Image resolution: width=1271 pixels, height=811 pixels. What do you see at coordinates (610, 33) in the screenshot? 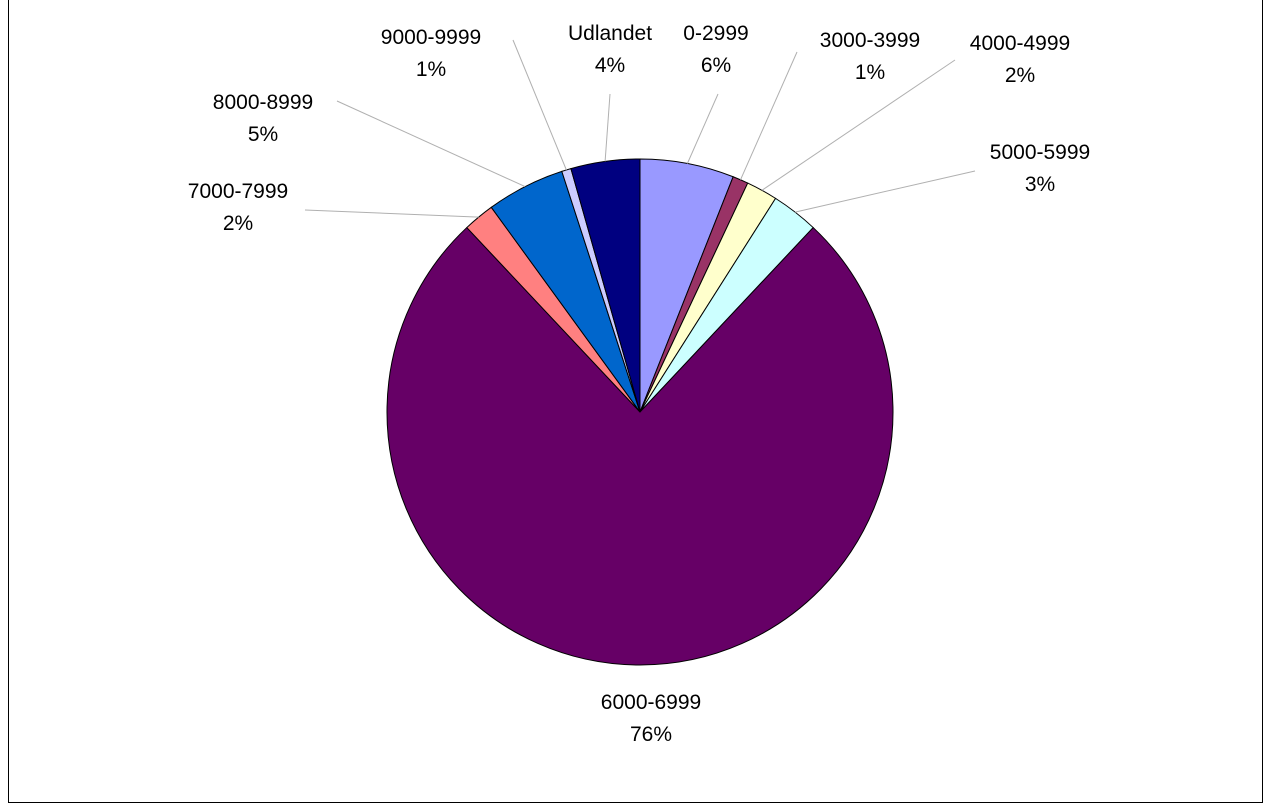
I see `slice-label-Udlandet: Udlandet` at bounding box center [610, 33].